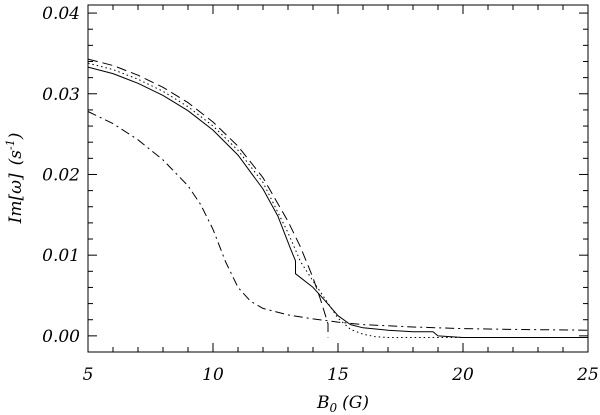 Image resolution: width=600 pixels, height=415 pixels. Describe the element at coordinates (61, 175) in the screenshot. I see `y-tick-label: 0.02` at that location.